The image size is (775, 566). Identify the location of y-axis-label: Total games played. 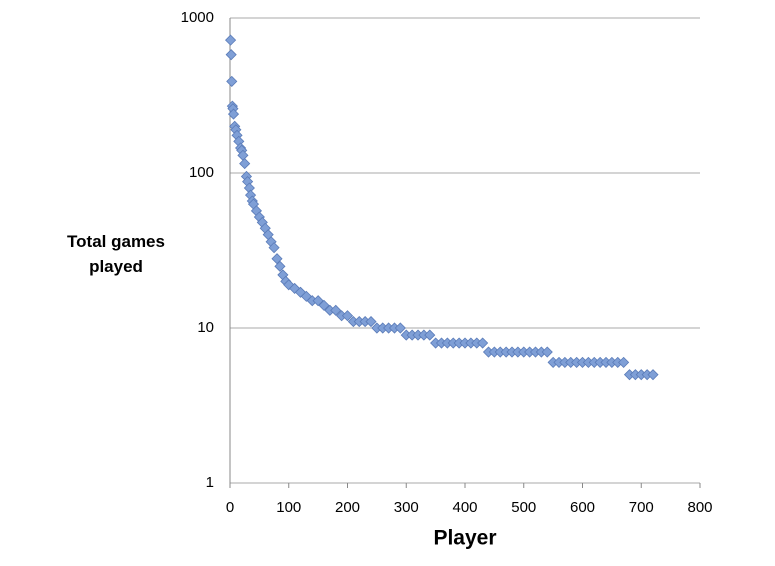
(116, 254).